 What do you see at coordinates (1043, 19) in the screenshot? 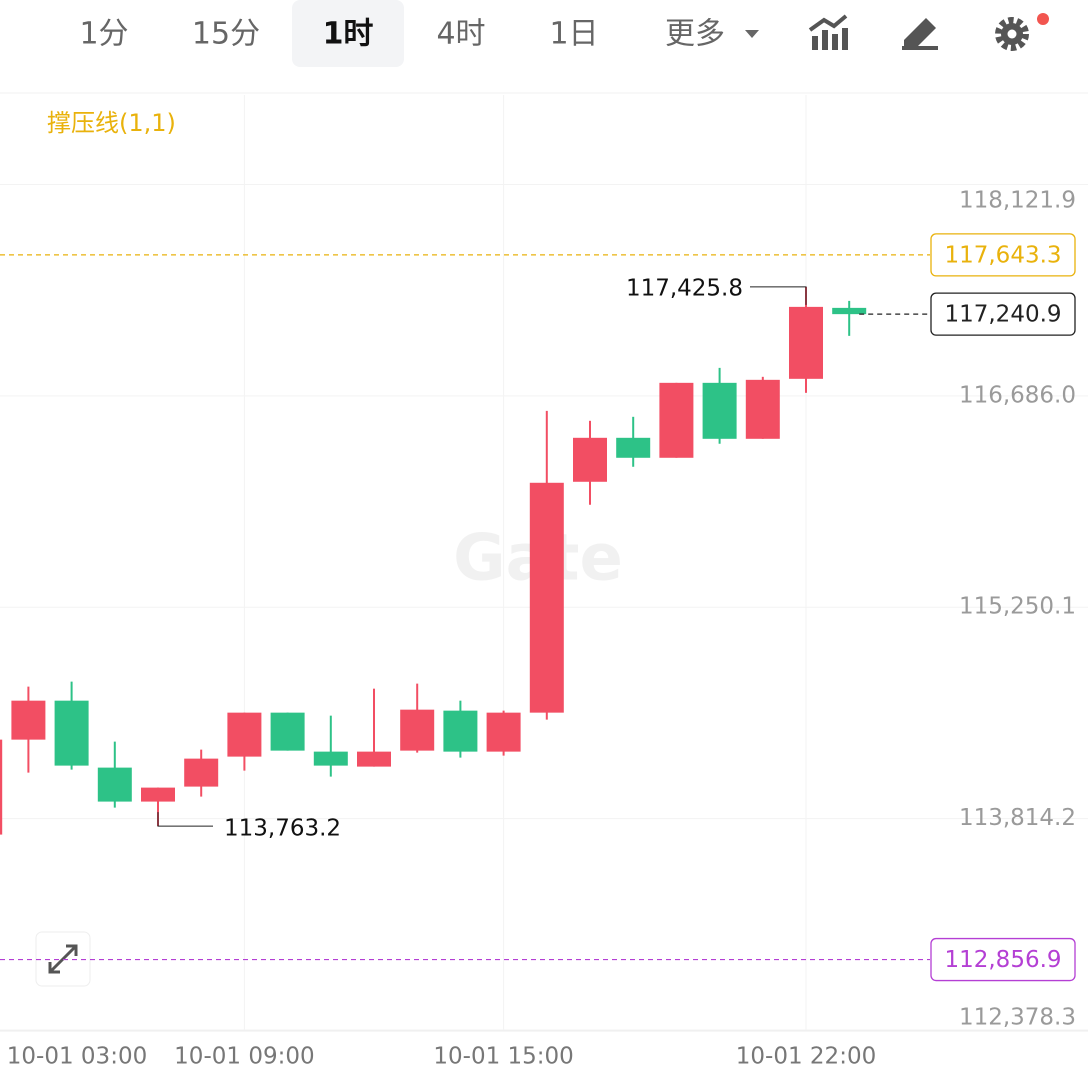
I see `notification-dot` at bounding box center [1043, 19].